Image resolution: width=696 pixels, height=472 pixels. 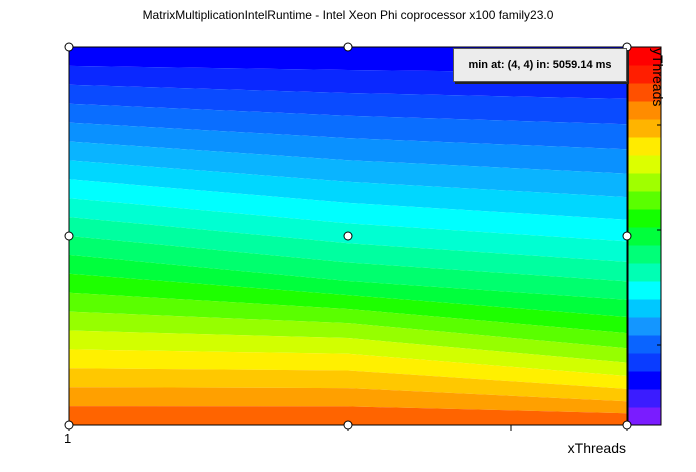 What do you see at coordinates (596, 448) in the screenshot?
I see `x-axis-label: xThreads` at bounding box center [596, 448].